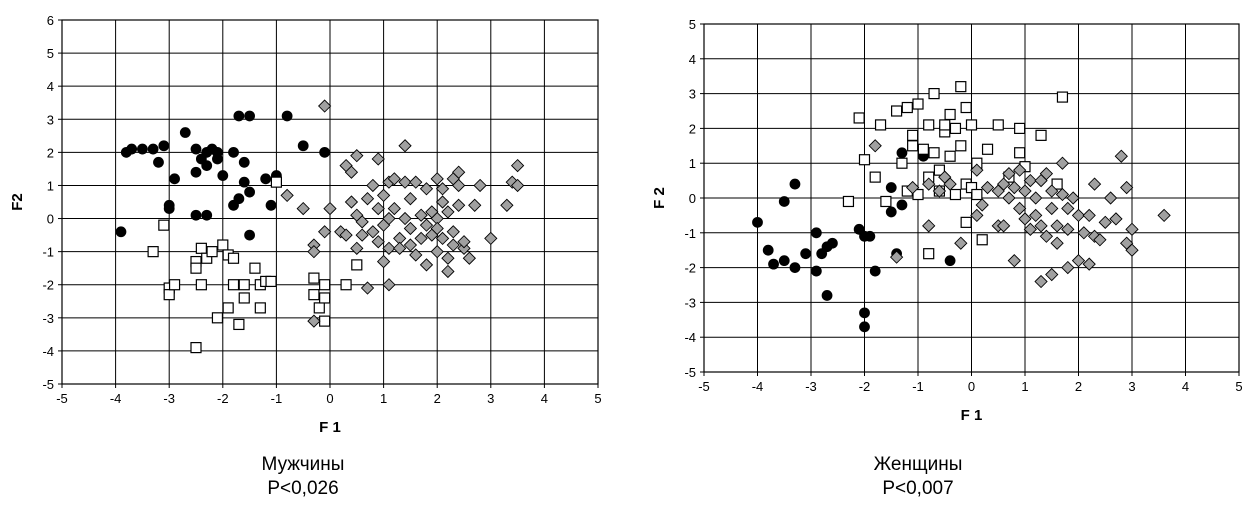 This screenshot has height=511, width=1243. What do you see at coordinates (918, 386) in the screenshot?
I see `x-tick-label: -1` at bounding box center [918, 386].